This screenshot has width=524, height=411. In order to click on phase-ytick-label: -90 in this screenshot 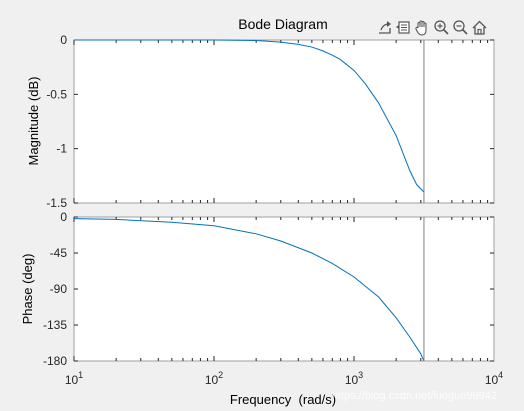, I will do `click(59, 289)`.